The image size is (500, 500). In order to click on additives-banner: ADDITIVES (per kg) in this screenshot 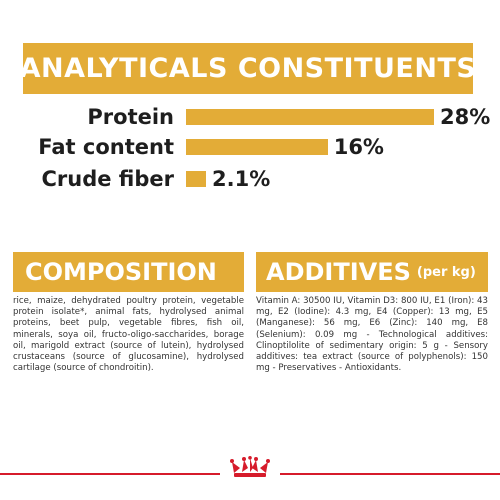, I will do `click(372, 272)`.